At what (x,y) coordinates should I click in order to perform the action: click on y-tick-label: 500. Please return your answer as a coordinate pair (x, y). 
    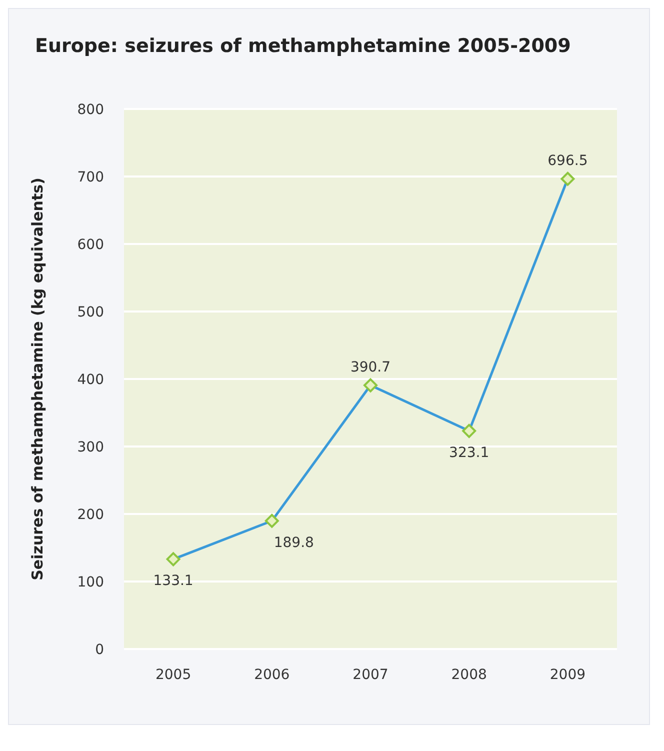
    Looking at the image, I should click on (90, 312).